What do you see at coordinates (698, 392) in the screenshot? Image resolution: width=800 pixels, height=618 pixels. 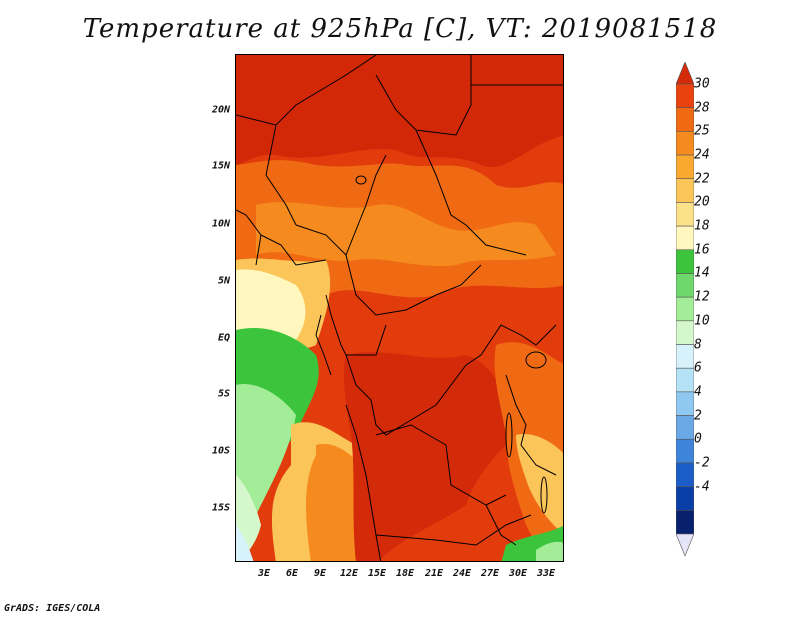 I see `colorbar-label: 4` at bounding box center [698, 392].